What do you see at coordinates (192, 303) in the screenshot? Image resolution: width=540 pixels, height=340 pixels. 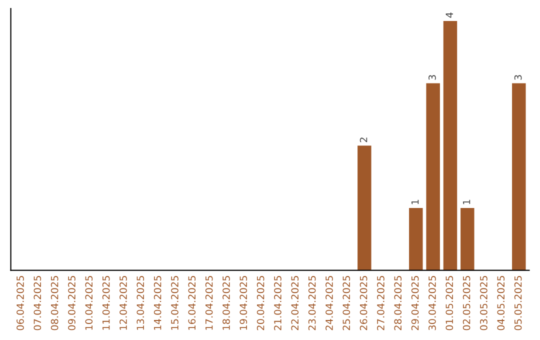 I see `x-tick-label: 16.04.2025` at bounding box center [192, 303].